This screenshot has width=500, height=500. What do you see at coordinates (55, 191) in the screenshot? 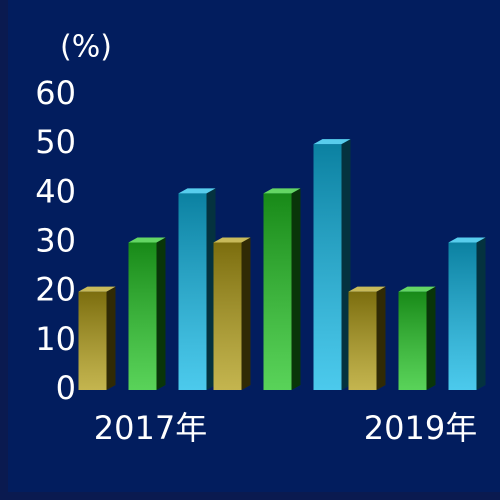
I see `y-tick-label: 40` at bounding box center [55, 191].